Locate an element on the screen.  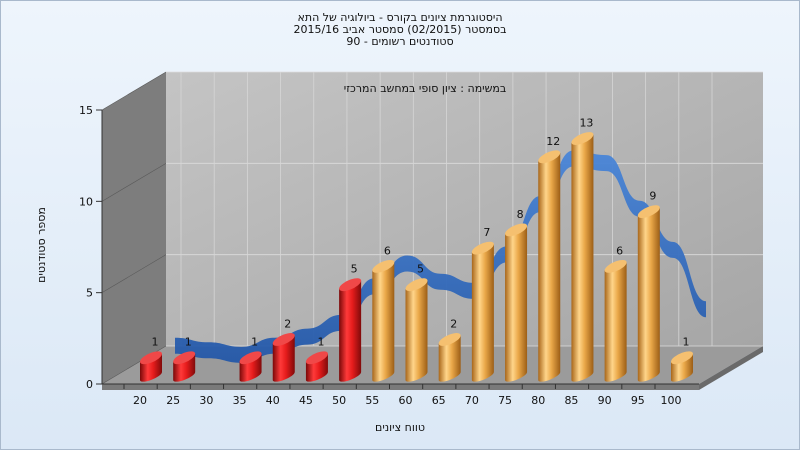
x-tick-label-70: 70 is located at coordinates (472, 400).